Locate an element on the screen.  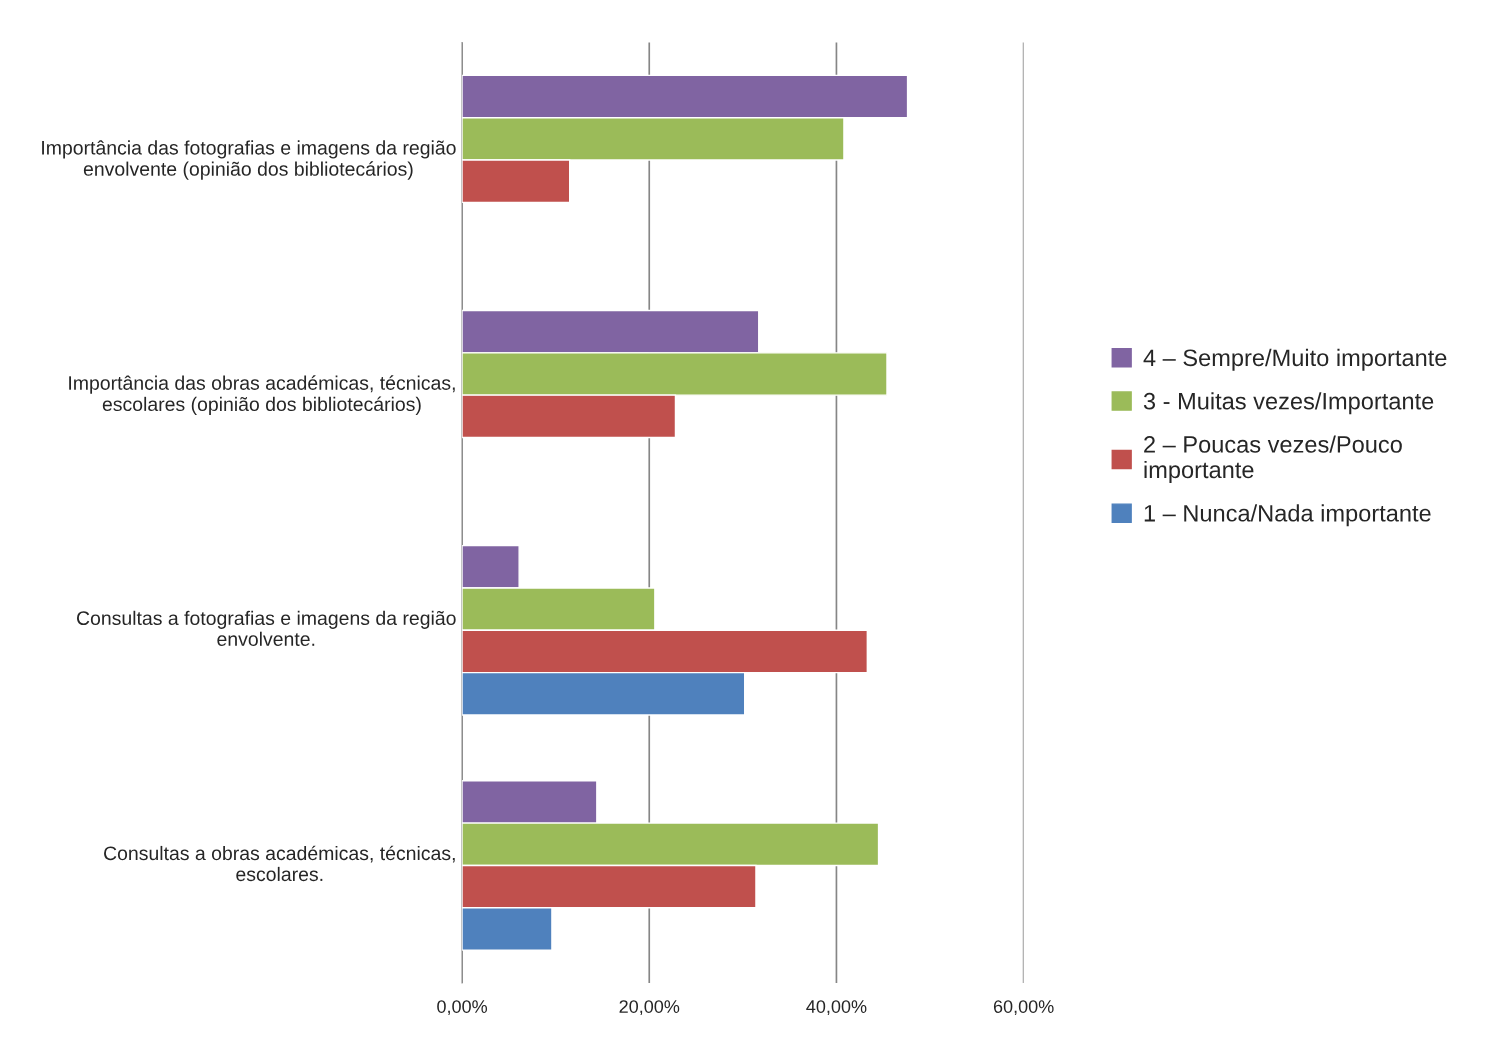
y-tick-label: Consultas a fotografias e imagens da região envolvente. is located at coordinates (266, 628).